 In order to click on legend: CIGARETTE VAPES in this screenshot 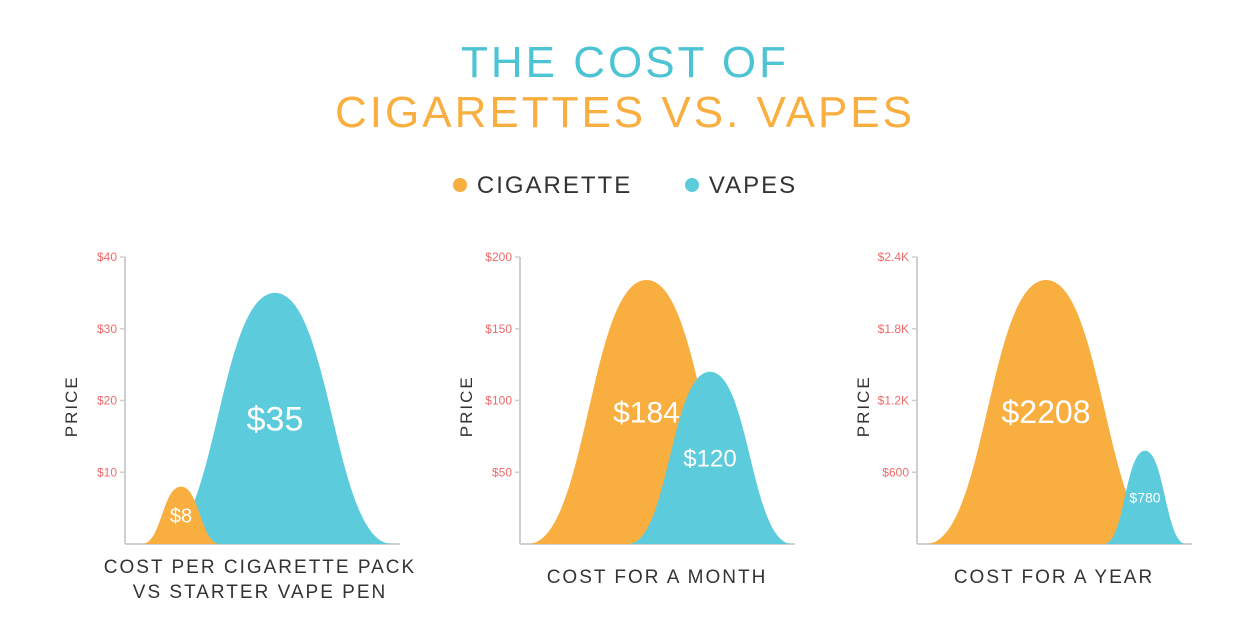, I will do `click(625, 186)`.